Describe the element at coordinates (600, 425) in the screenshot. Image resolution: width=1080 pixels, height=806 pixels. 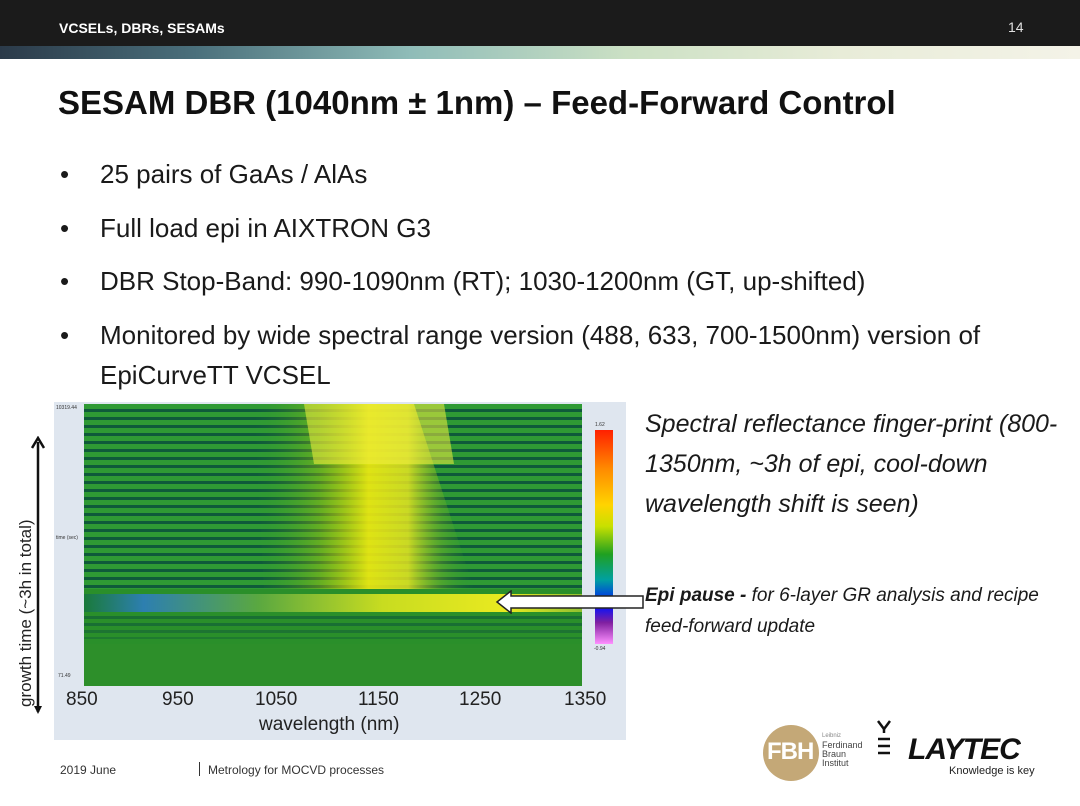
I see `colorbar-max-label: 1.62` at that location.